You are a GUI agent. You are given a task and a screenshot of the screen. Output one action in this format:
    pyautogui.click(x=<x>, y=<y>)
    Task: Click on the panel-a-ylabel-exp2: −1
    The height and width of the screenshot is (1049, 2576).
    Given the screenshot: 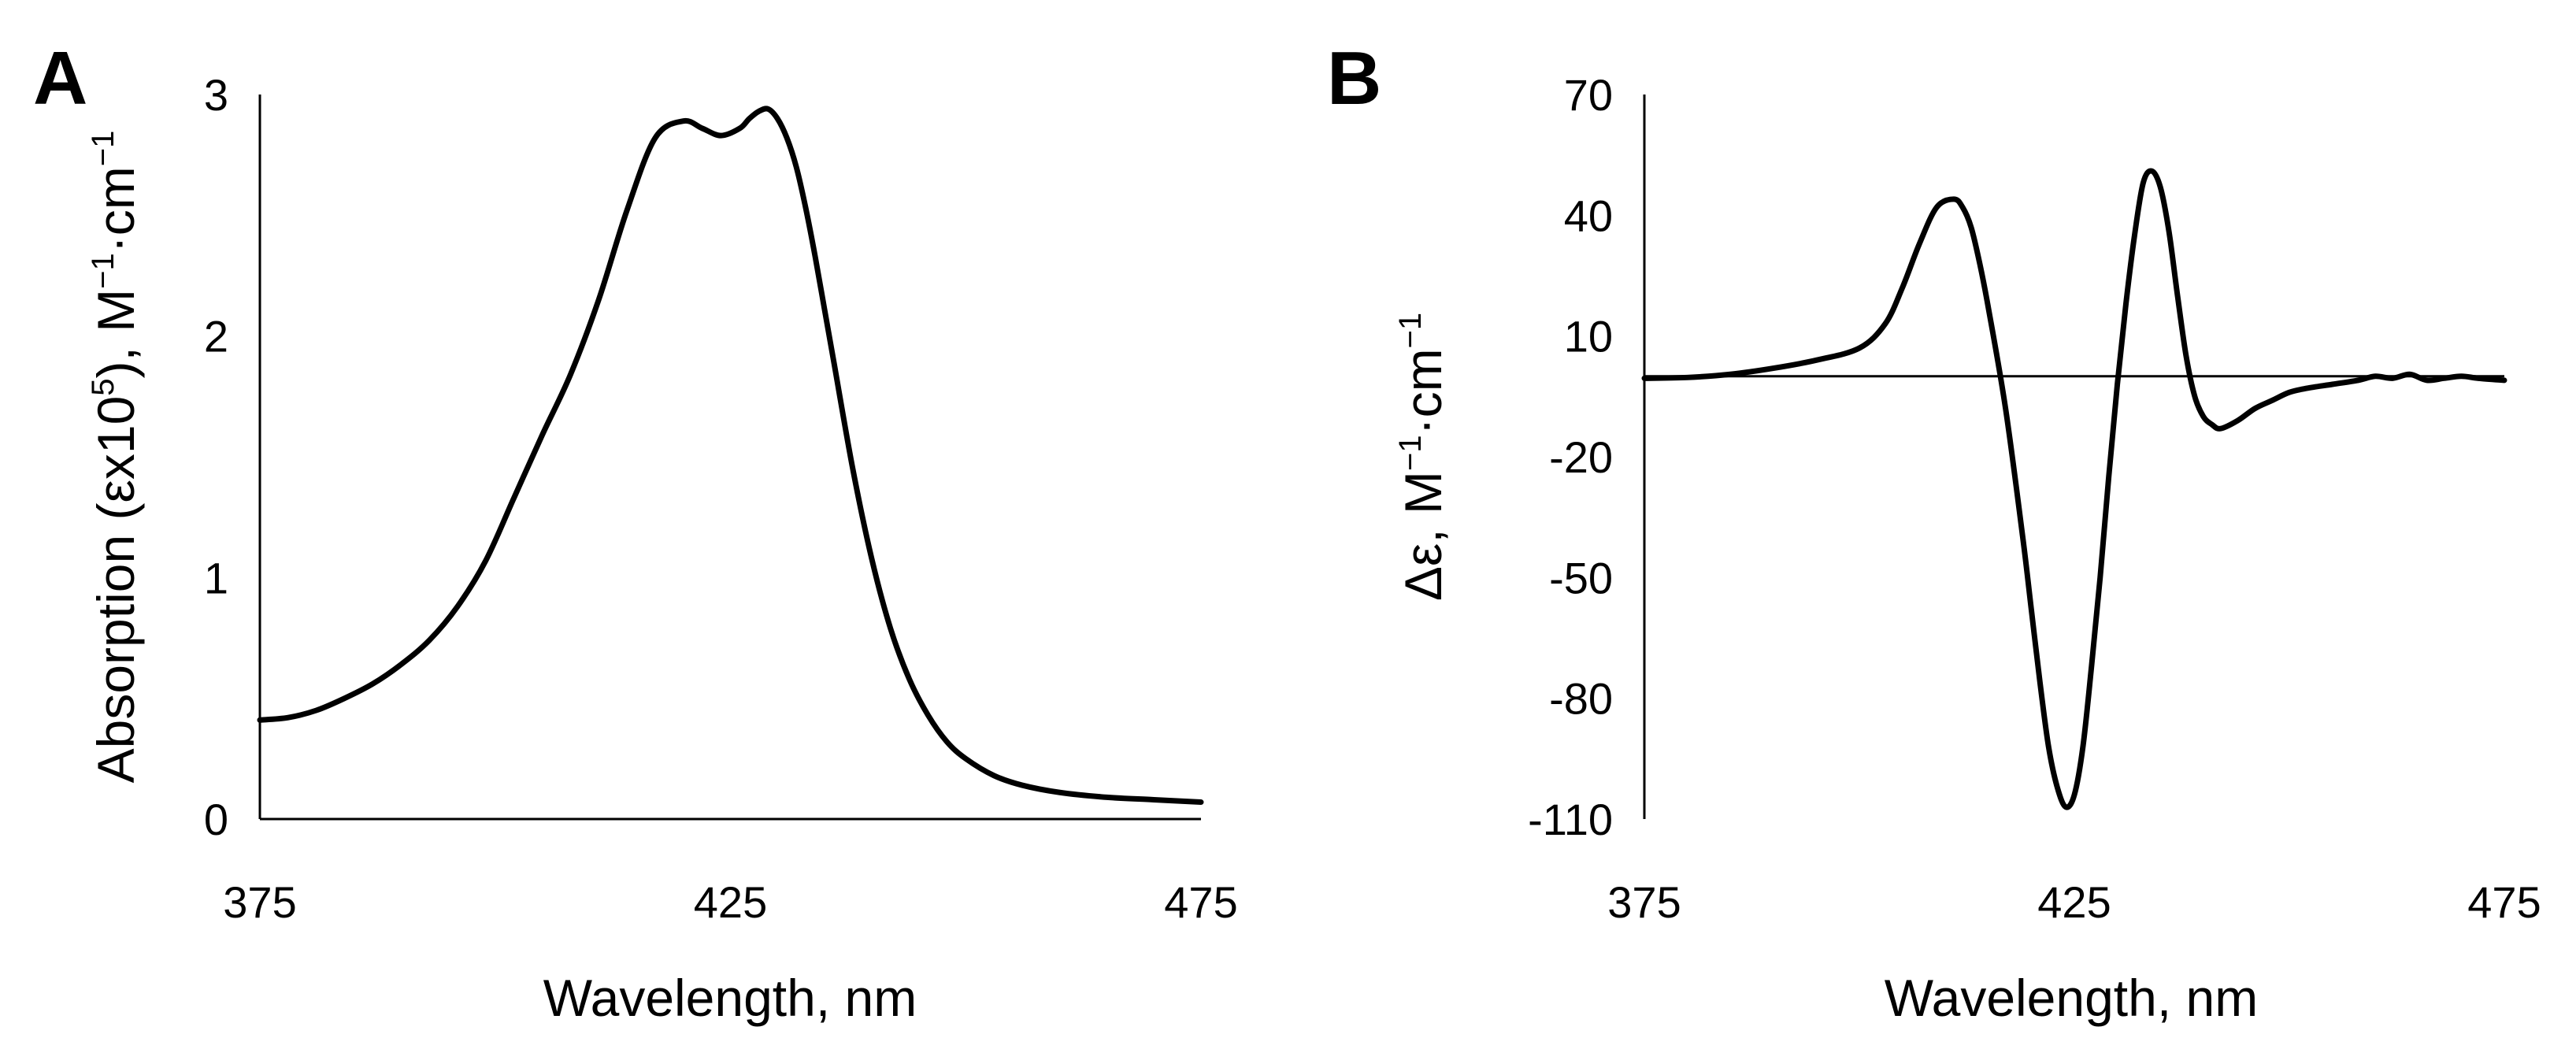 What is the action you would take?
    pyautogui.click(x=103, y=271)
    